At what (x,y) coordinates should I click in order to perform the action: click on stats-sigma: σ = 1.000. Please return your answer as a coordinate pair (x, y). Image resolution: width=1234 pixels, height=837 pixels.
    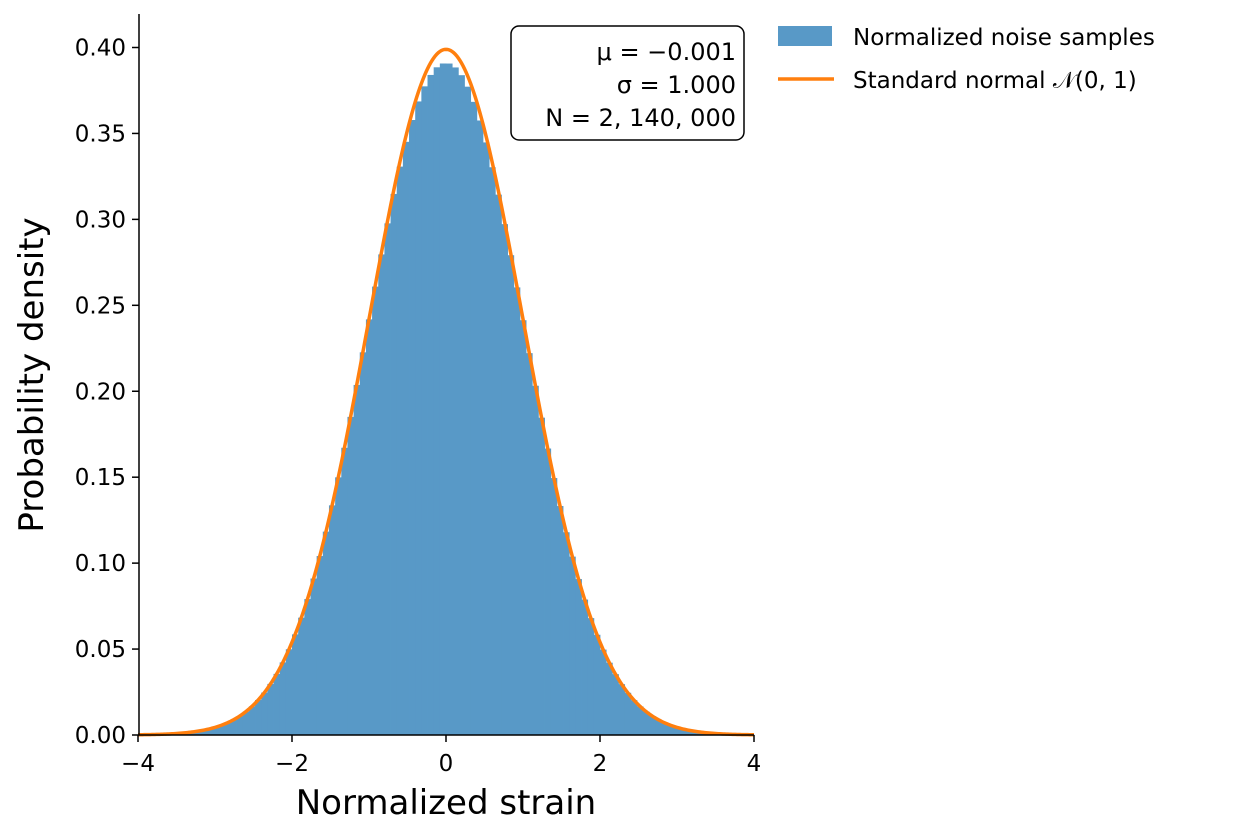
    Looking at the image, I should click on (676, 85).